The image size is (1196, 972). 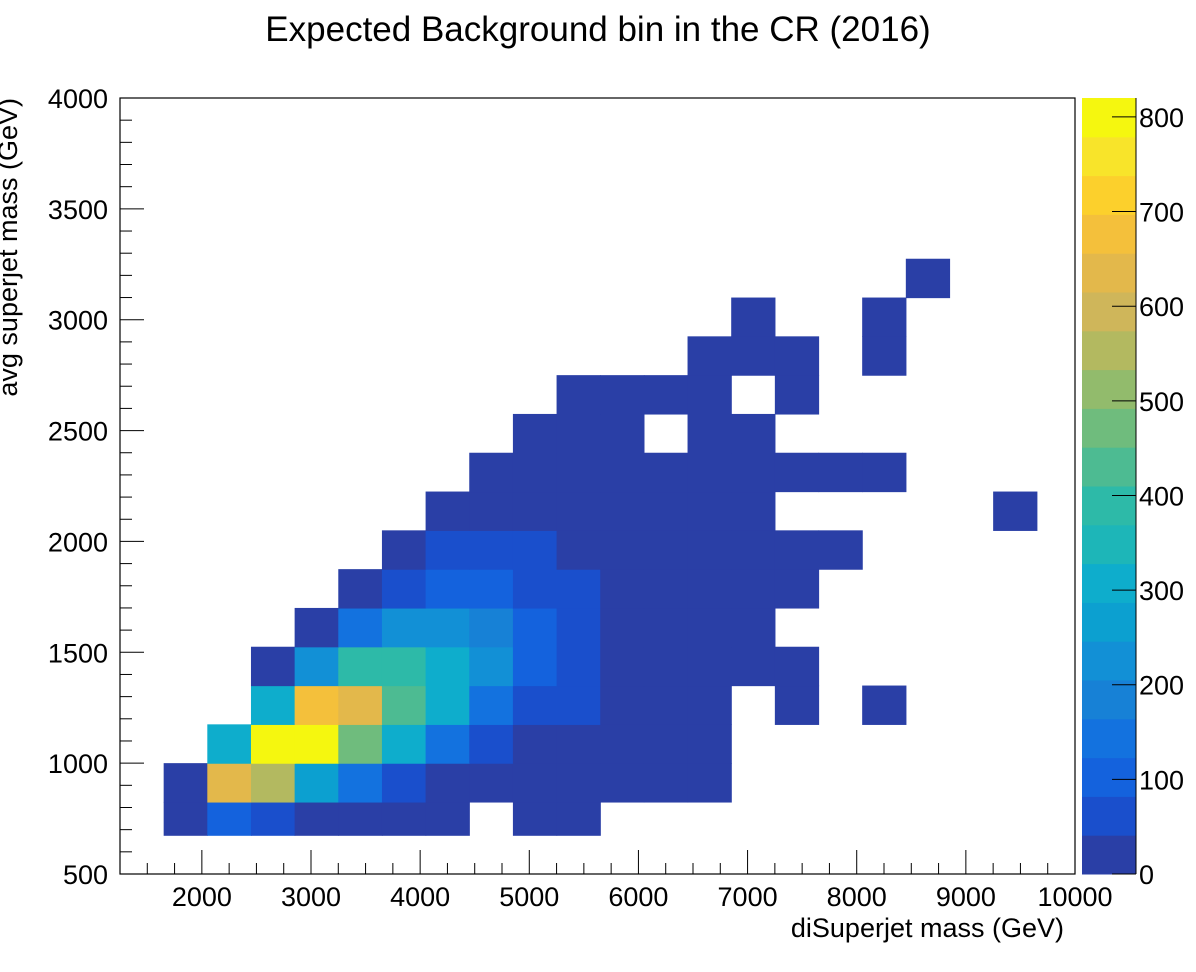 I want to click on colorbar-tick-label-600: 600, so click(x=1161, y=307).